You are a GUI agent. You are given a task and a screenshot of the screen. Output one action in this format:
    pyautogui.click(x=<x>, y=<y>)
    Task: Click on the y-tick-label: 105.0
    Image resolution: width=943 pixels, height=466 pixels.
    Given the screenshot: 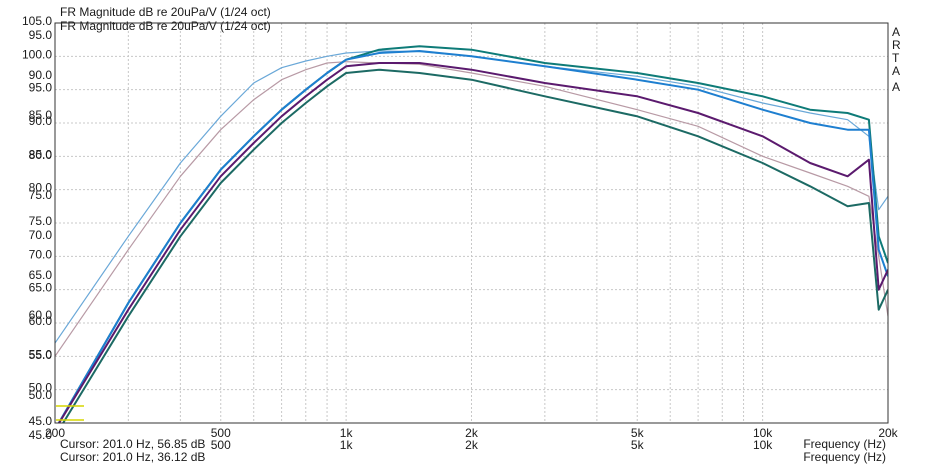 What is the action you would take?
    pyautogui.click(x=37, y=21)
    